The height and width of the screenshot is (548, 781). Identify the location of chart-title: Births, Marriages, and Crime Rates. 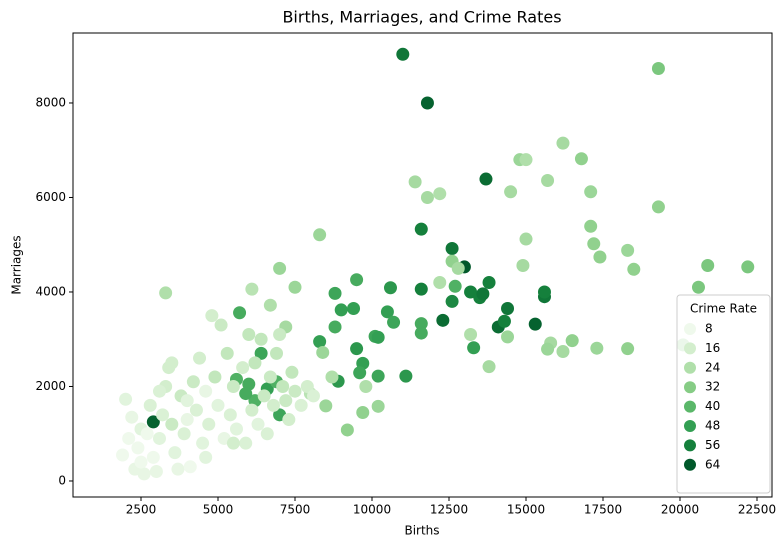
(421, 17).